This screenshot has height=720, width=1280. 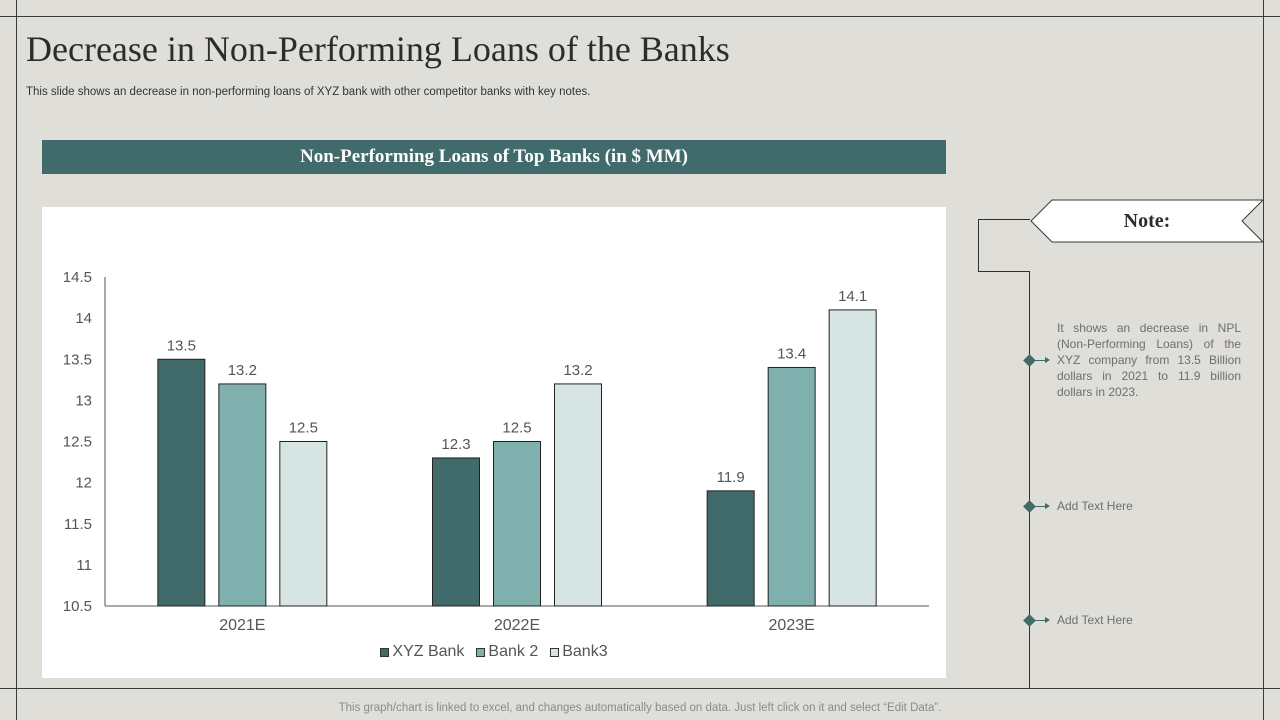 What do you see at coordinates (978, 245) in the screenshot?
I see `note-connector-left` at bounding box center [978, 245].